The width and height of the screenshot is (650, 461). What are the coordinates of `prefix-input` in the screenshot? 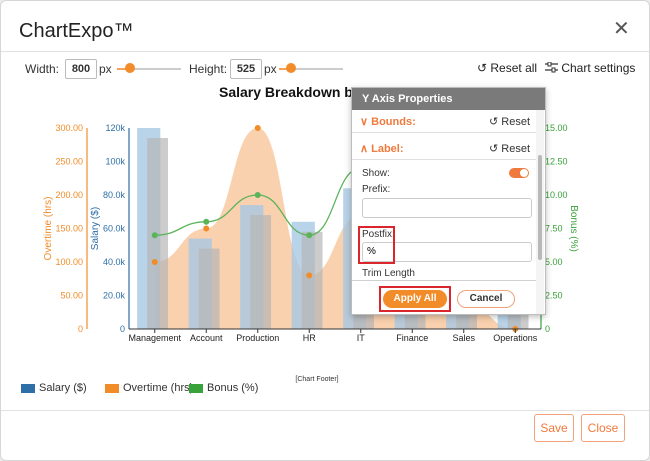 It's located at (447, 208).